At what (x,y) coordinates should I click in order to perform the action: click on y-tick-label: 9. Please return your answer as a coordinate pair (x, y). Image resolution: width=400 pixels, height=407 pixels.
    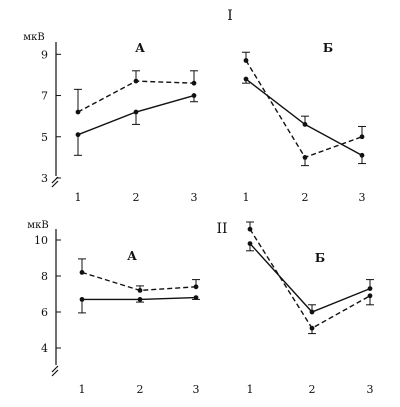
    Looking at the image, I should click on (44, 54).